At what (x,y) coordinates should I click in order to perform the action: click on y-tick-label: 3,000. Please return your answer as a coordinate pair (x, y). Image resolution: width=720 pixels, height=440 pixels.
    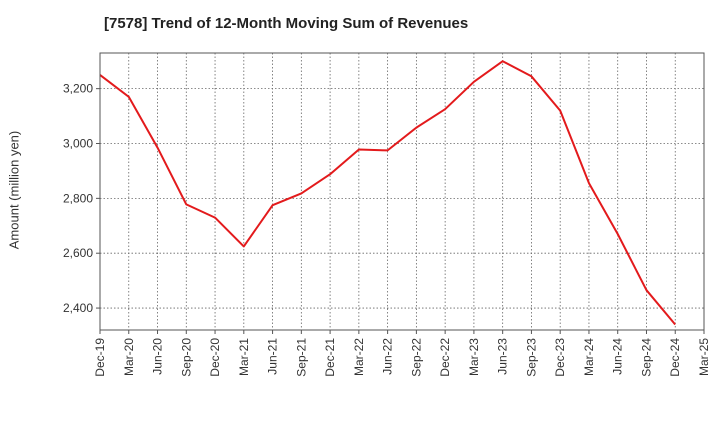
    Looking at the image, I should click on (78, 144).